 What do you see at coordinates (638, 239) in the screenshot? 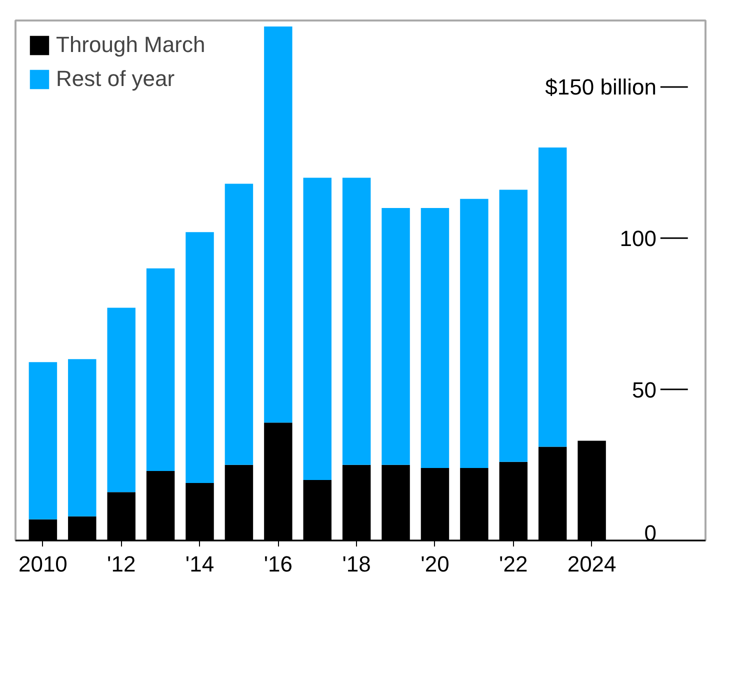
I see `y-tick-label: 100` at bounding box center [638, 239].